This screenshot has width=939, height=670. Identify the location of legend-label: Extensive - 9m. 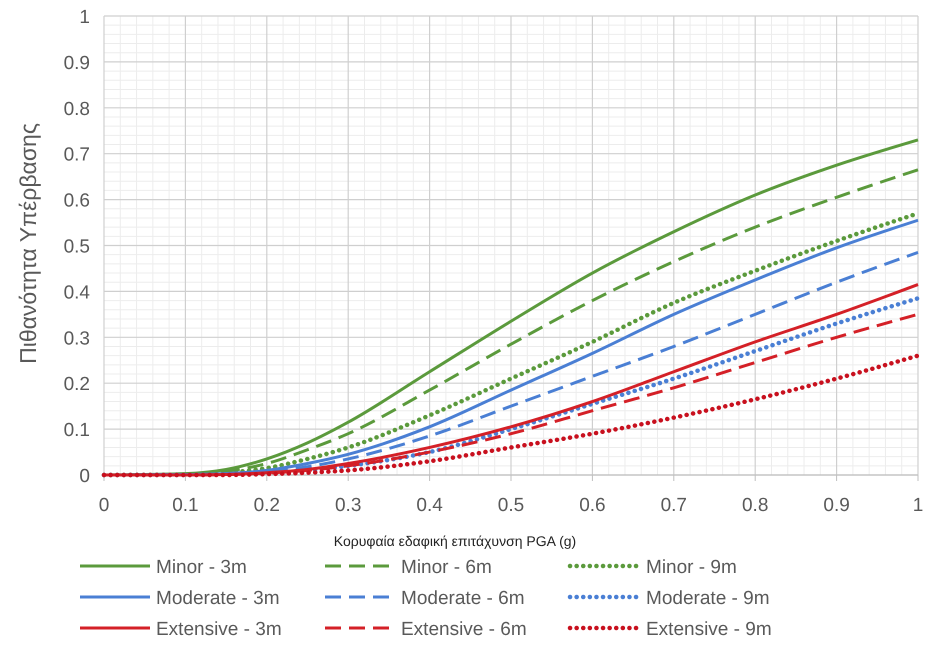
(709, 629).